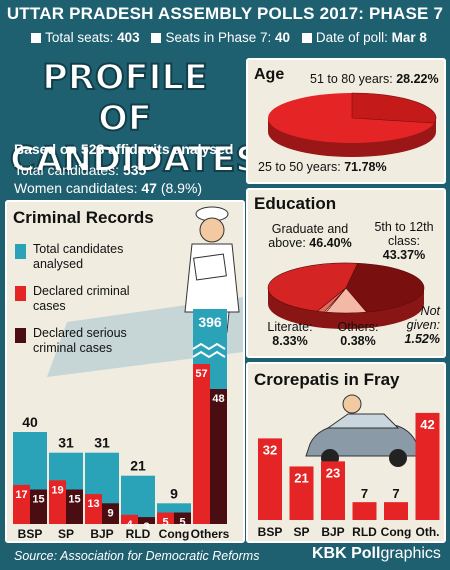  Describe the element at coordinates (181, 188) in the screenshot. I see `women-candidates-pct: (8.9%)` at that location.